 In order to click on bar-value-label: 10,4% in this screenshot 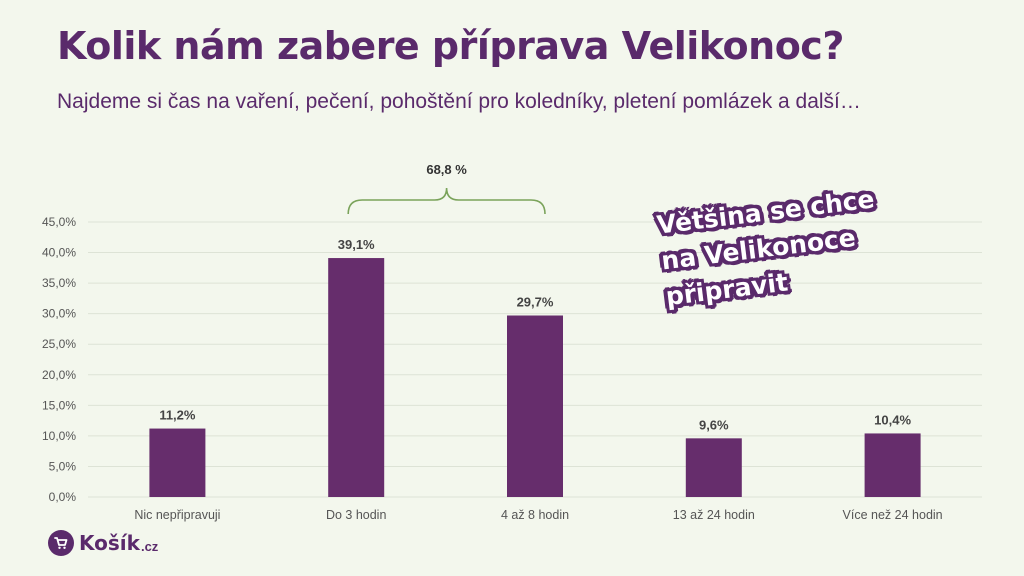, I will do `click(892, 419)`.